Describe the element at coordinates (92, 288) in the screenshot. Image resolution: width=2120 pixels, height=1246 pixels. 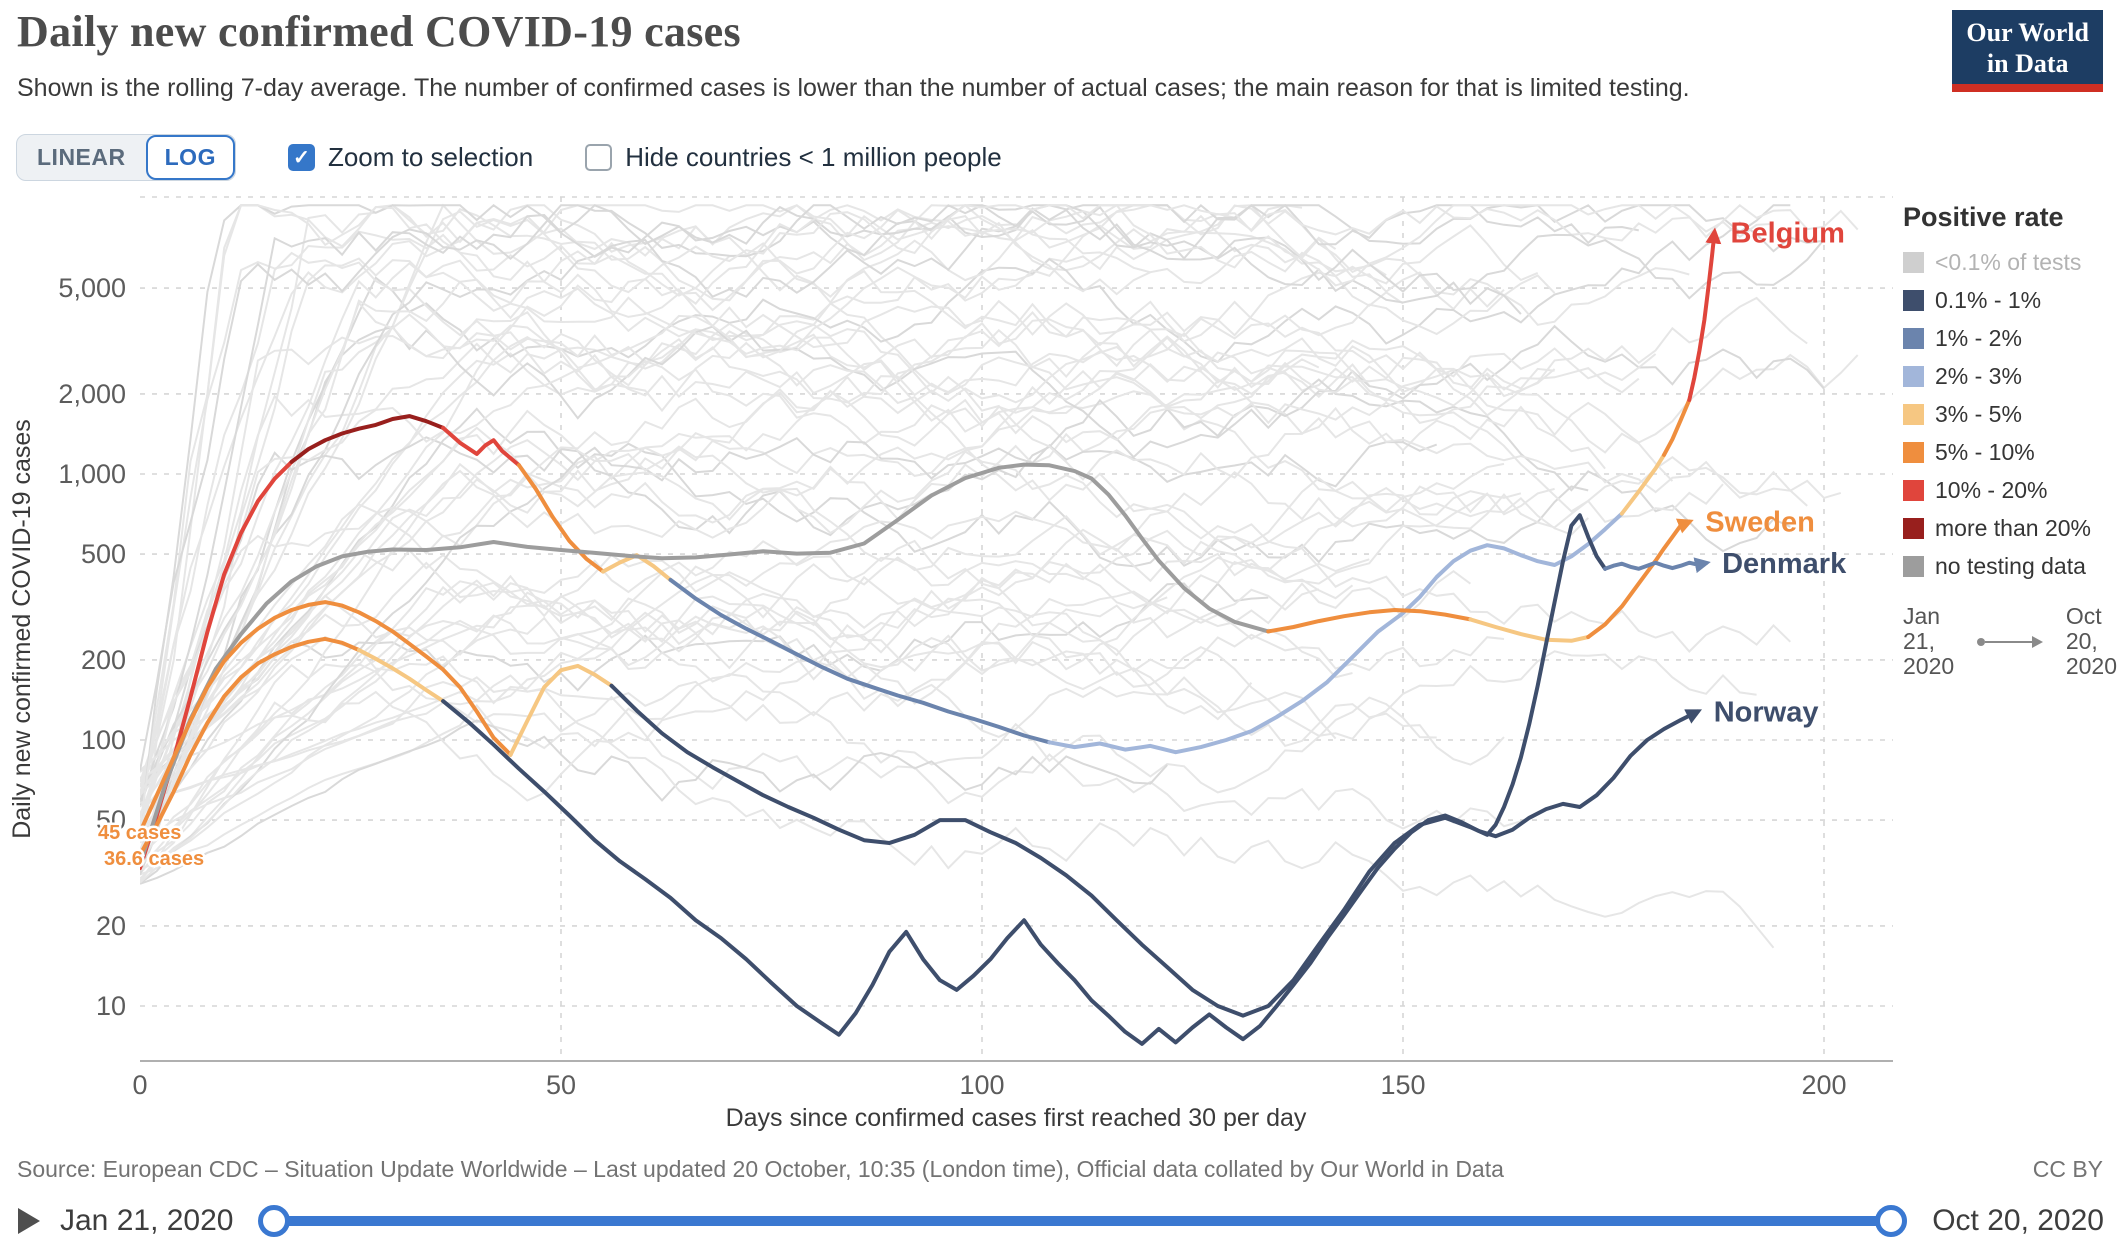
I see `y-tick-label: 5,000` at that location.